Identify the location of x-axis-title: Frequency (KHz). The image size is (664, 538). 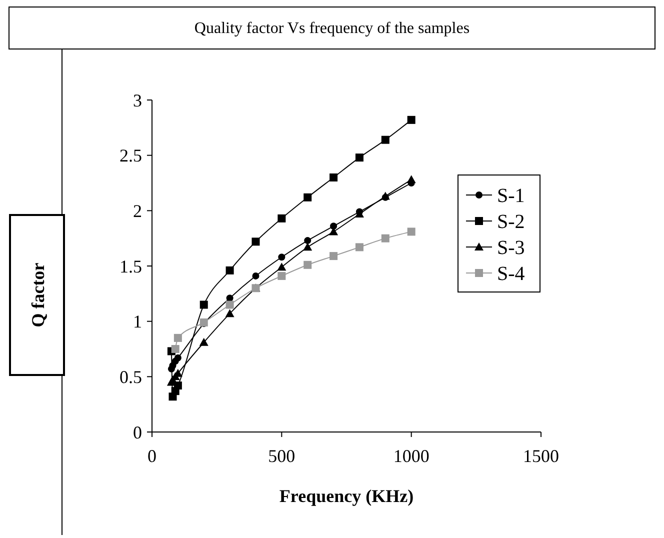
(346, 496).